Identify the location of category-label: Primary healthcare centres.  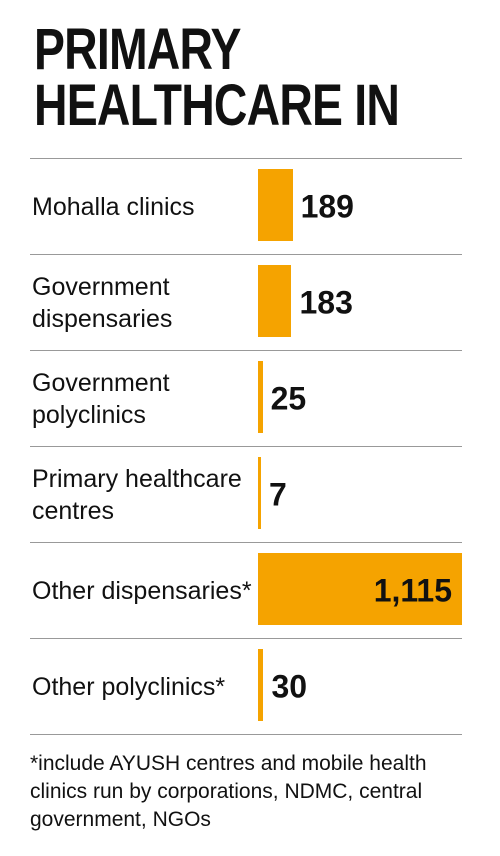
(137, 494).